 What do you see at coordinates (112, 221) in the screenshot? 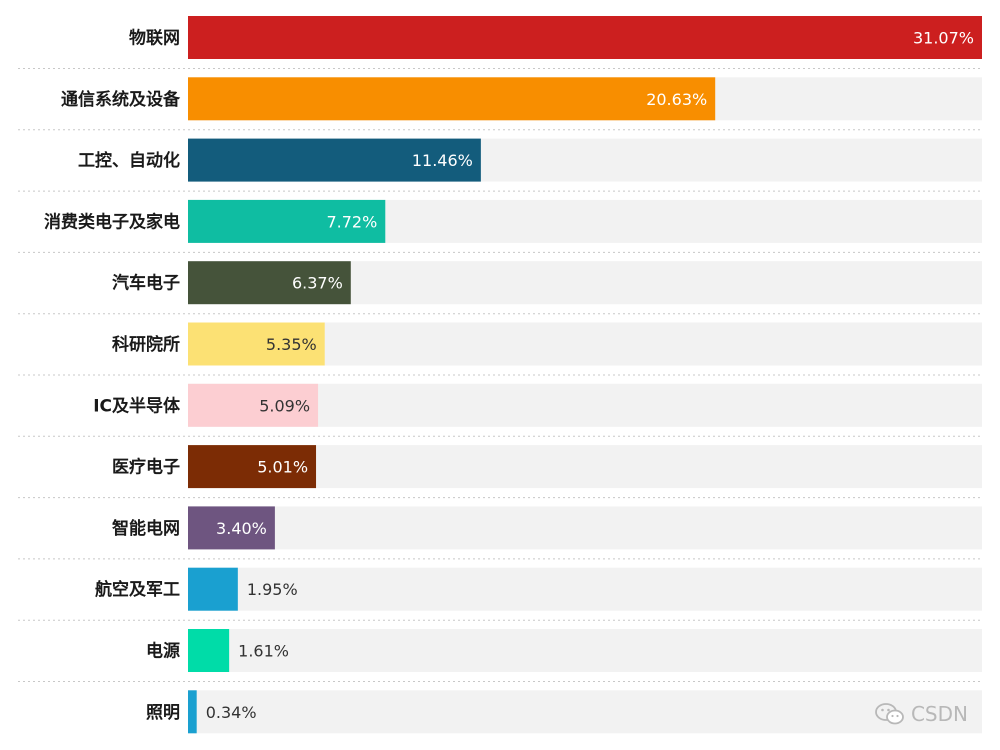
I see `category-label: 消费类电子及家电` at bounding box center [112, 221].